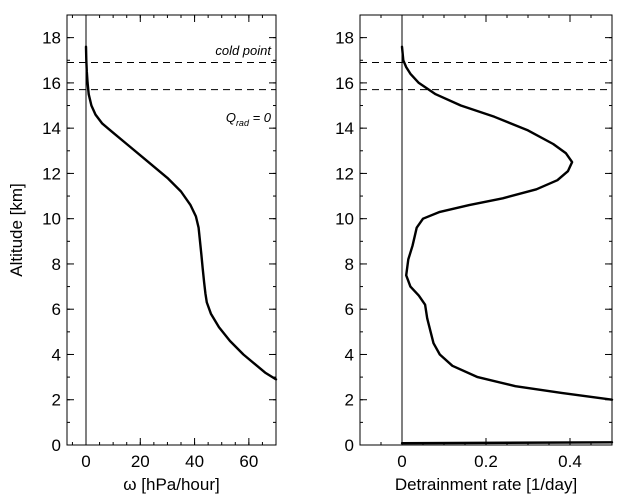 The height and width of the screenshot is (498, 630). Describe the element at coordinates (194, 461) in the screenshot. I see `x-tick-label: 40` at that location.